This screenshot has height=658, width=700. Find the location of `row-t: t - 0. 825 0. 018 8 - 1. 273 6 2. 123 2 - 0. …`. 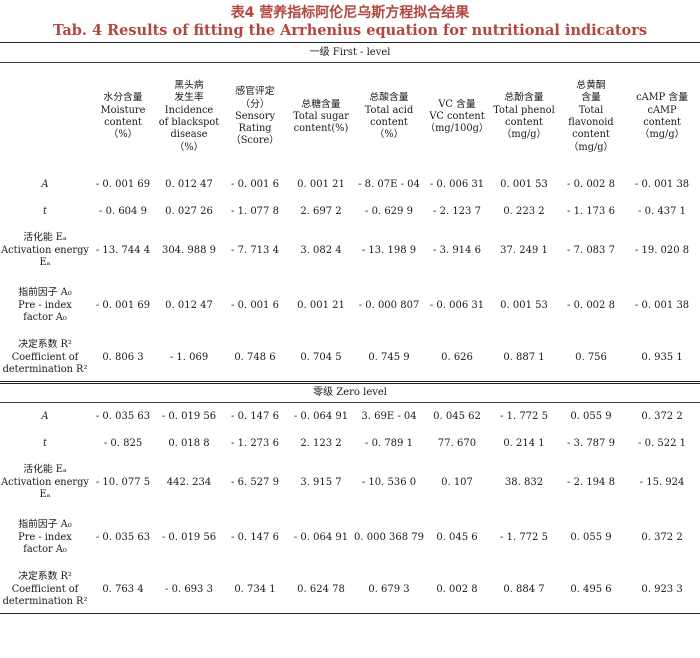

row-t: t - 0. 825 0. 018 8 - 1. 273 6 2. 123 2 - 0. … is located at coordinates (350, 444).